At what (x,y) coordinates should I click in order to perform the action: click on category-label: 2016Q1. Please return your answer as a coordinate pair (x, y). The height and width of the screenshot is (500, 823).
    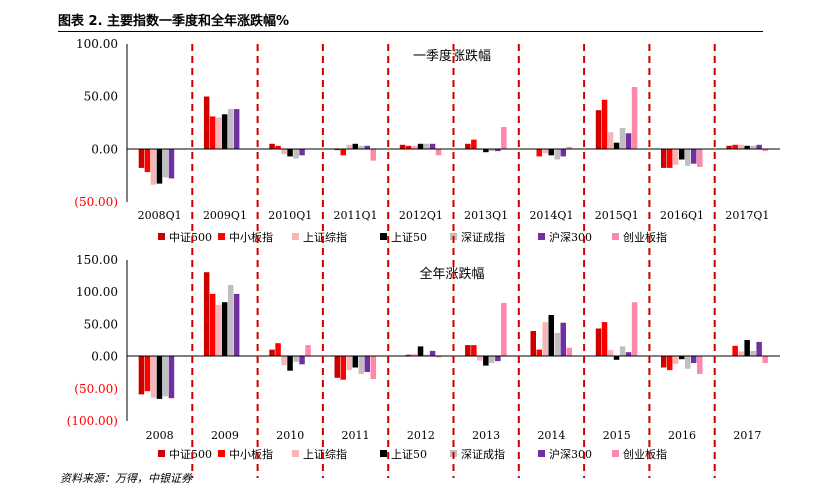
    Looking at the image, I should click on (682, 215).